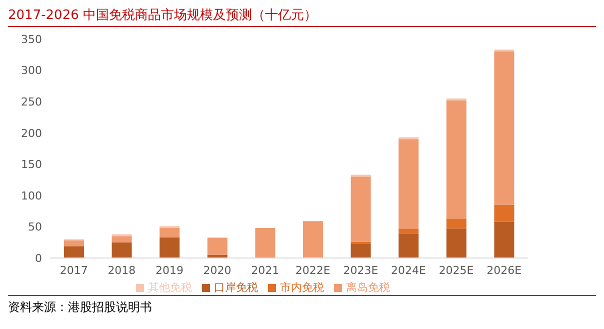 Image resolution: width=604 pixels, height=329 pixels. Describe the element at coordinates (408, 270) in the screenshot. I see `x-tick-label: 2024E` at that location.